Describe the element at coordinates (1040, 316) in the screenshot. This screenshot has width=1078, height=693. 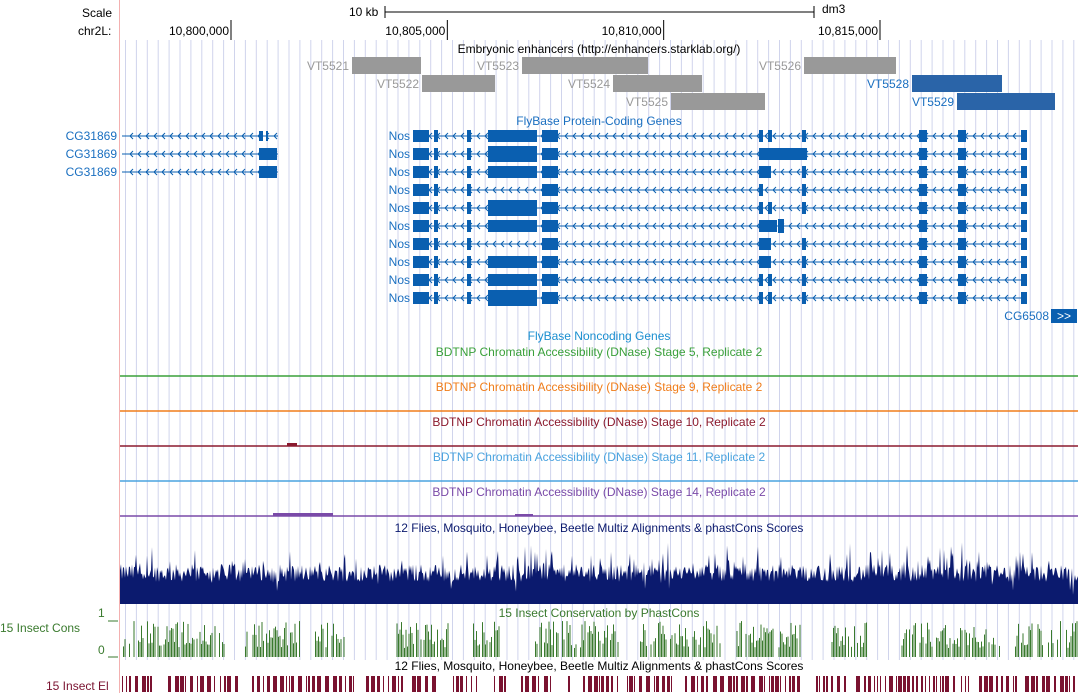
I see `cg6508-gene: CG6508 >>` at that location.